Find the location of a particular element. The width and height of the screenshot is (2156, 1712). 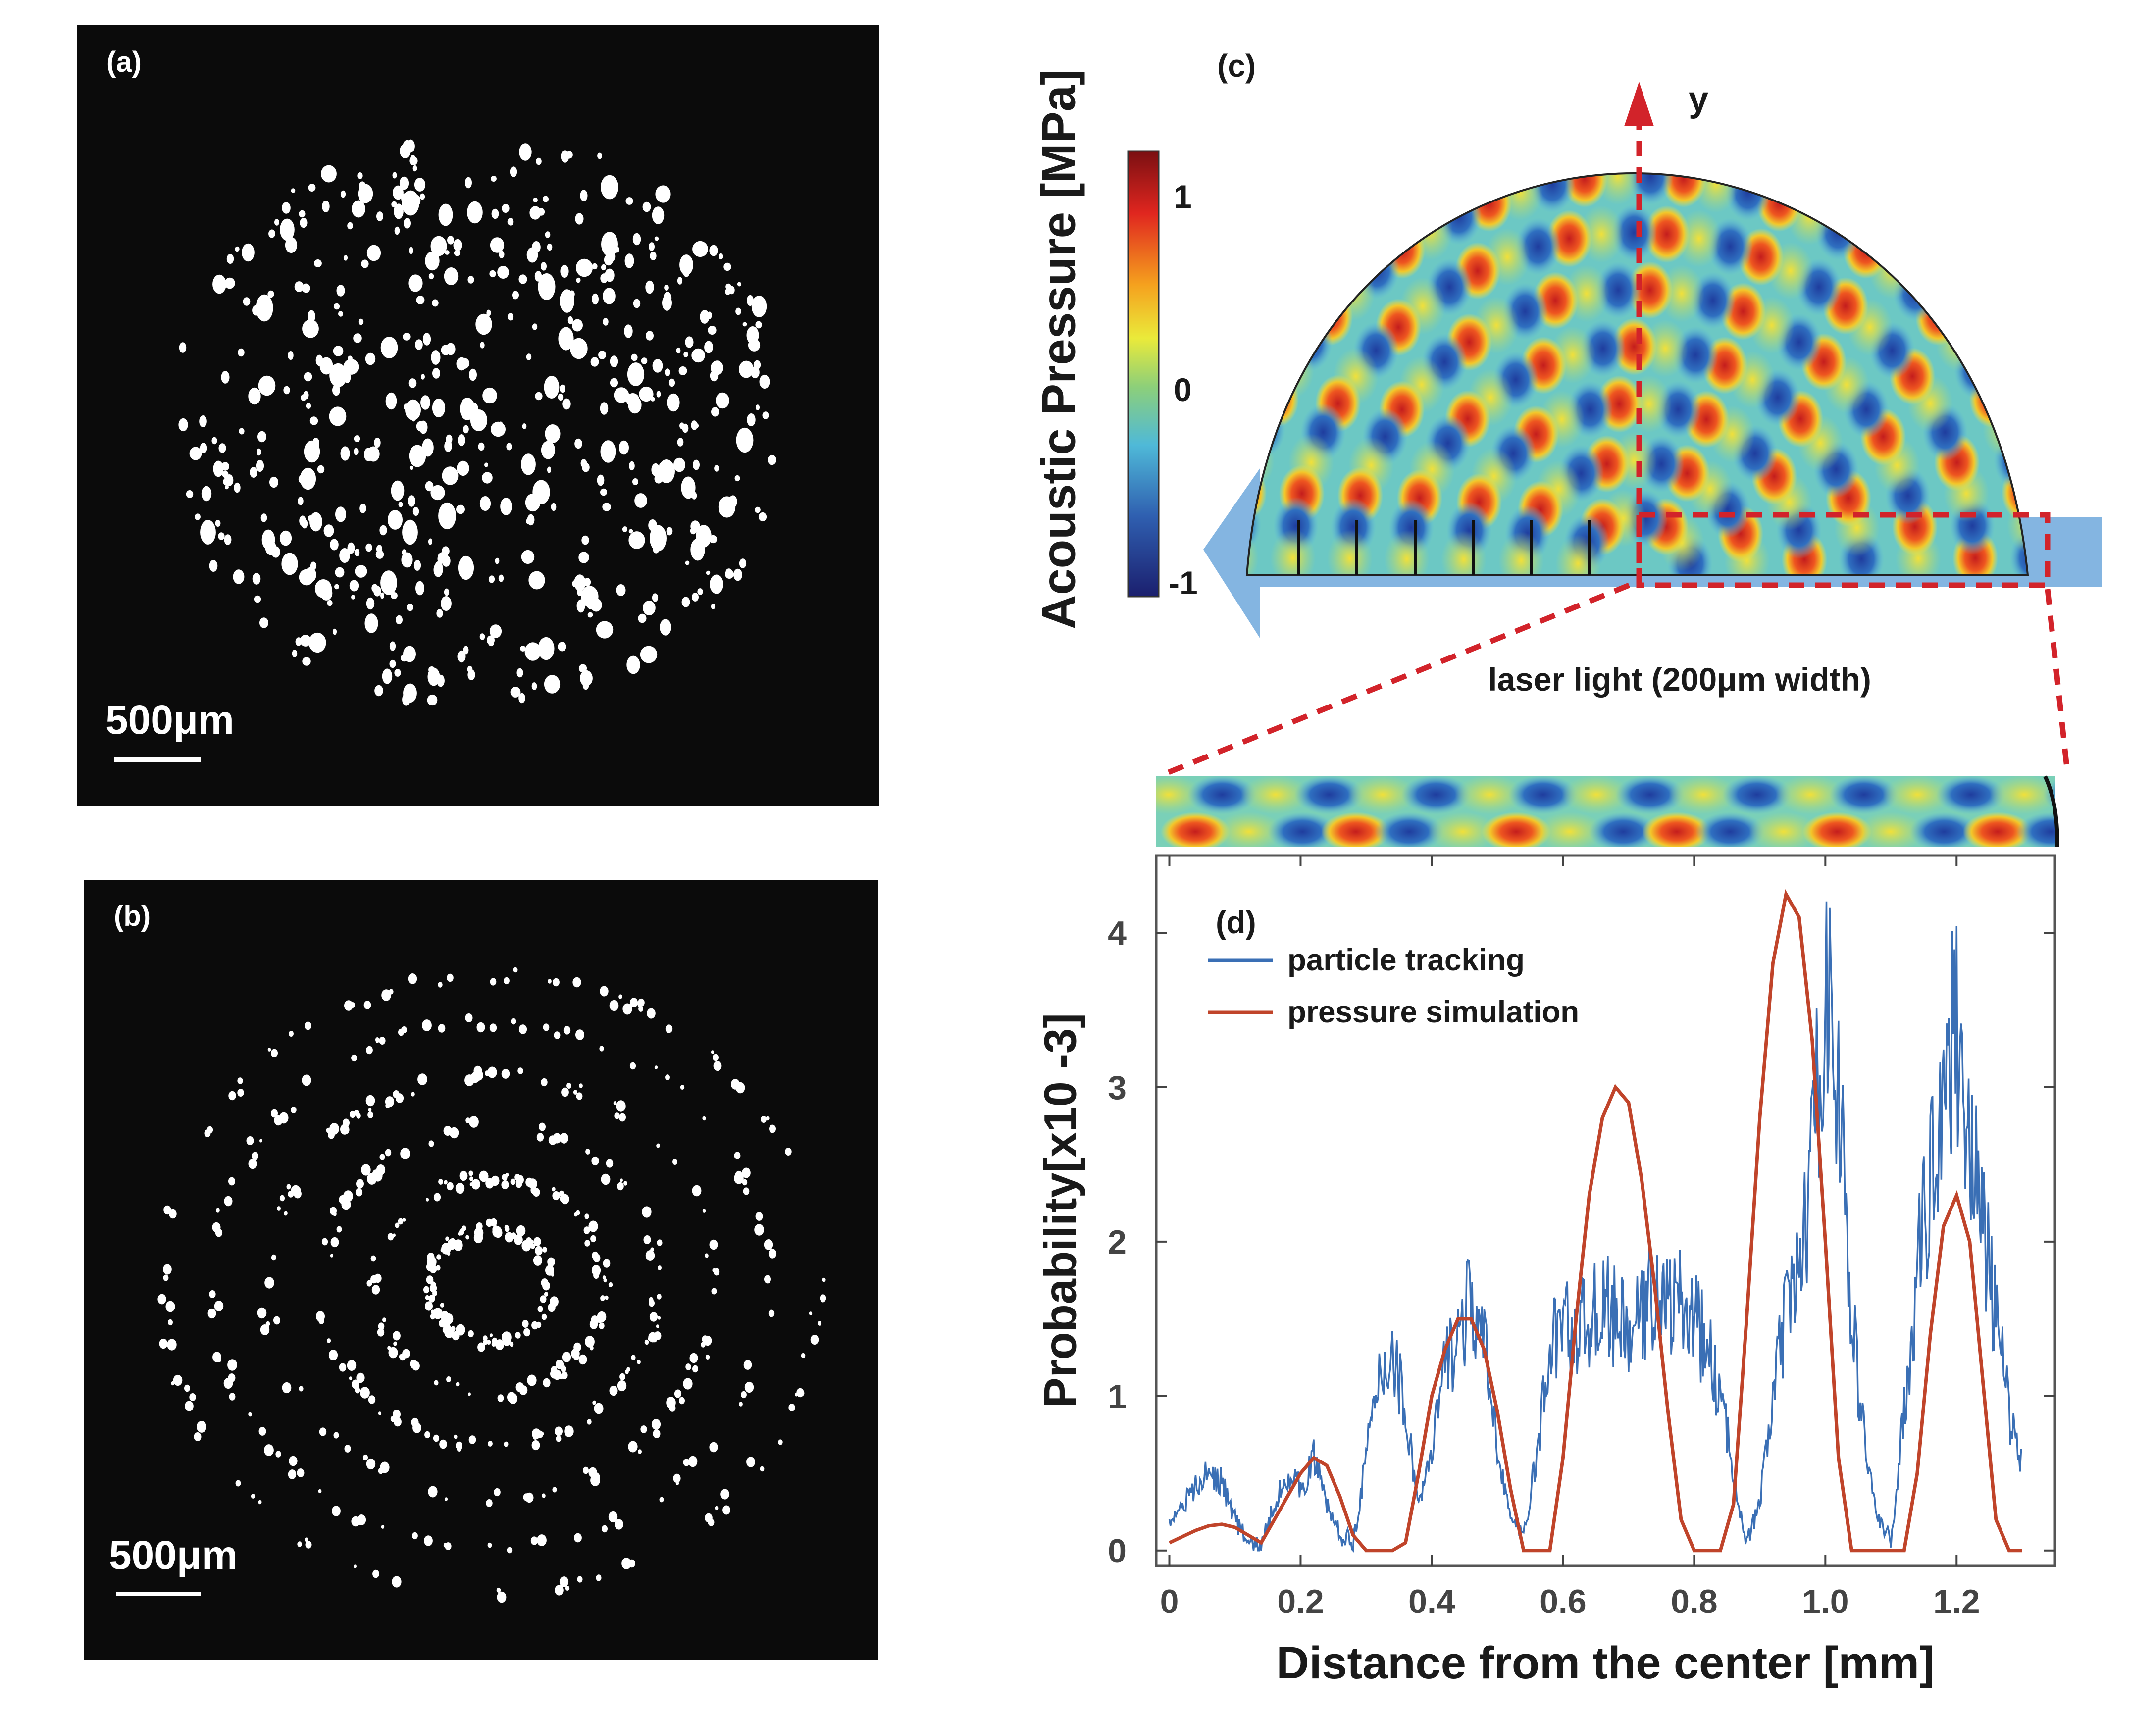

panel-label-a: (a) is located at coordinates (124, 62).